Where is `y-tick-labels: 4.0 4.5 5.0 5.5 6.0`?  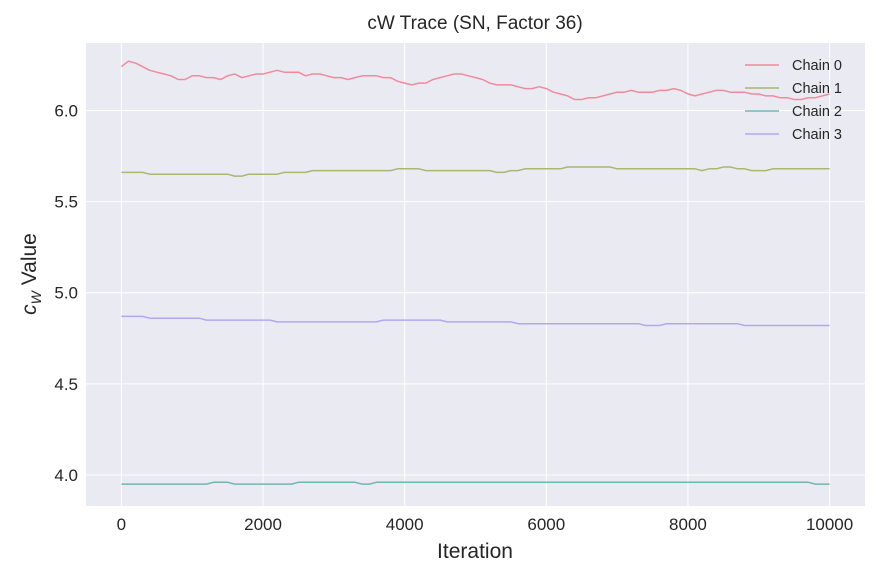
y-tick-labels: 4.0 4.5 5.0 5.5 6.0 is located at coordinates (66, 293).